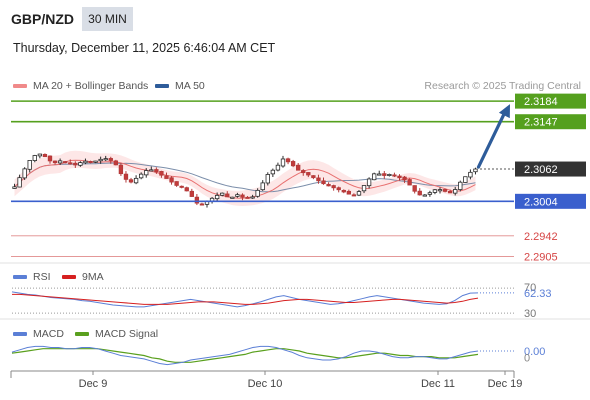 This screenshot has width=590, height=400. I want to click on rsi-last-value: 62.33, so click(538, 294).